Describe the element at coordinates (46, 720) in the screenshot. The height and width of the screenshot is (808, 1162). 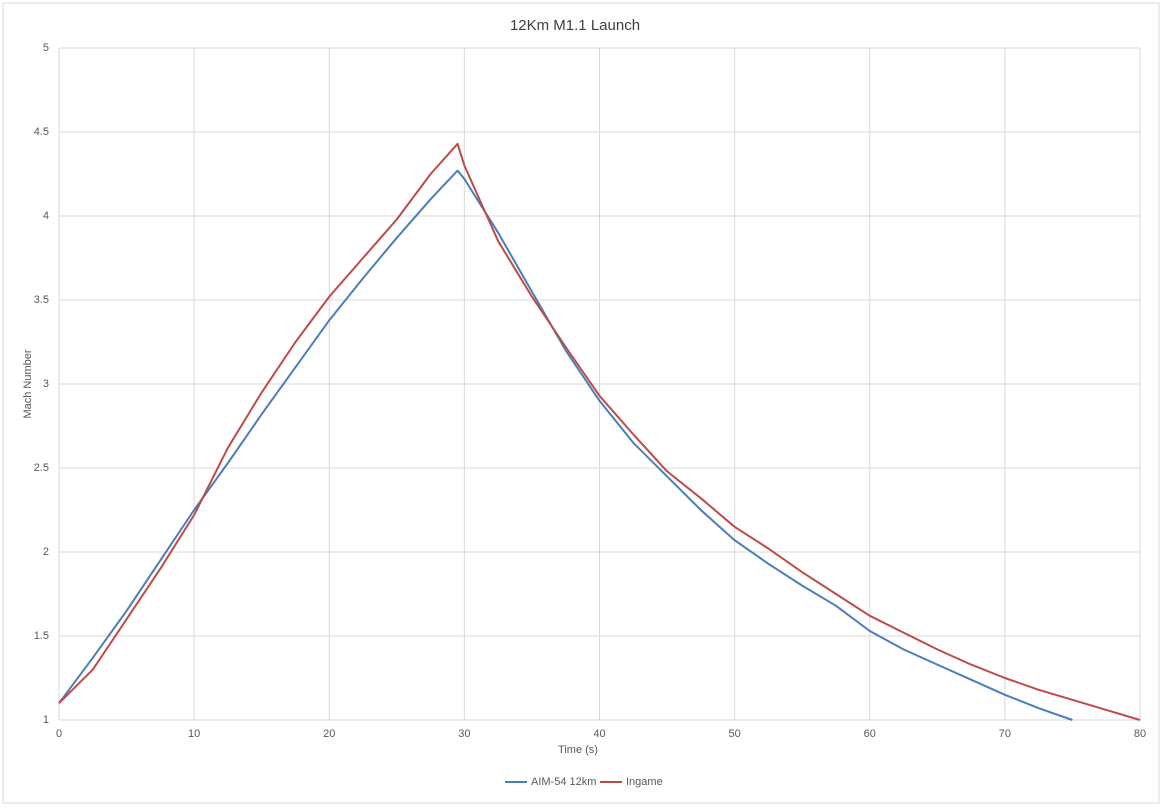
I see `y-tick-label: 1` at that location.